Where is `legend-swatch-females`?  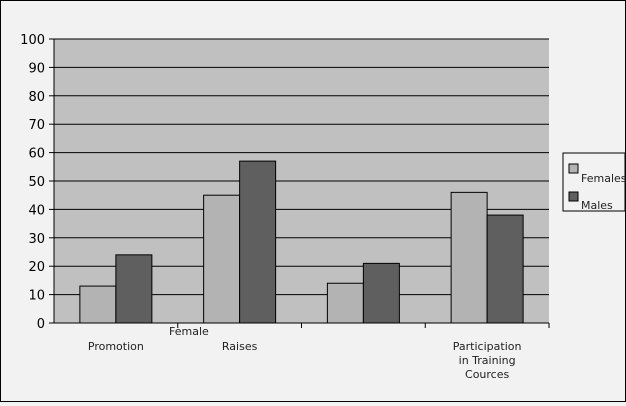
legend-swatch-females is located at coordinates (573, 168).